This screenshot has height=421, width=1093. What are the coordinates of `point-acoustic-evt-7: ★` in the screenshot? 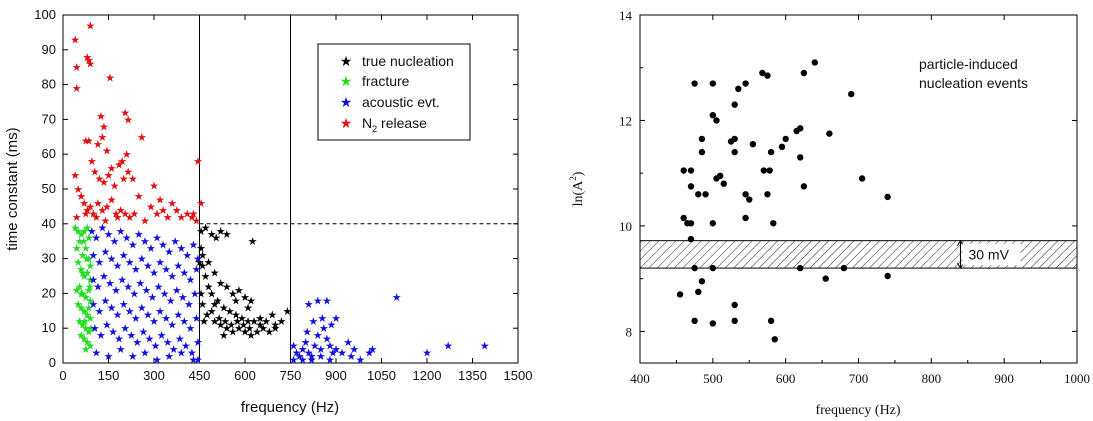 It's located at (133, 246).